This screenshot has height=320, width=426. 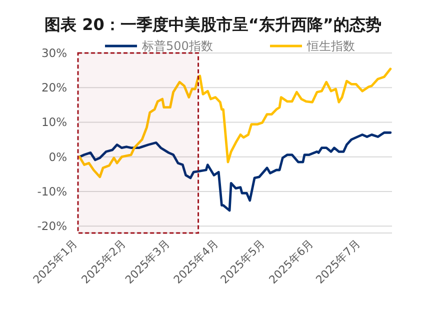 I want to click on y-tick-label: 0%, so click(x=58, y=157).